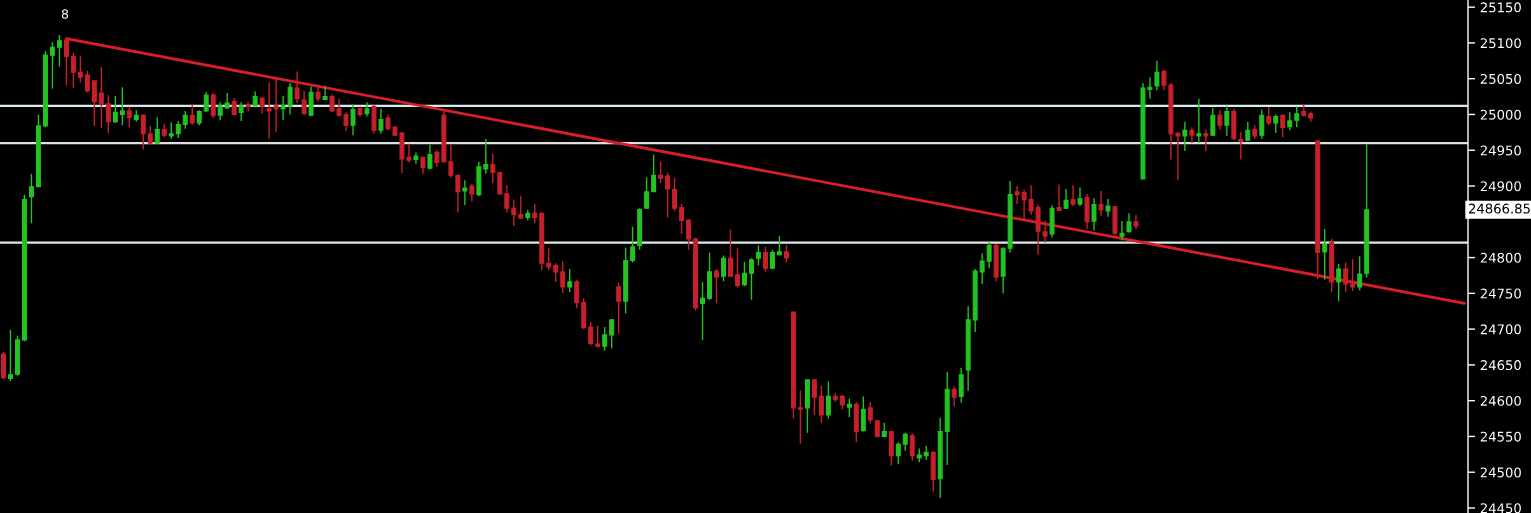 This screenshot has width=1531, height=513. I want to click on y-tick-label: 24600, so click(1500, 400).